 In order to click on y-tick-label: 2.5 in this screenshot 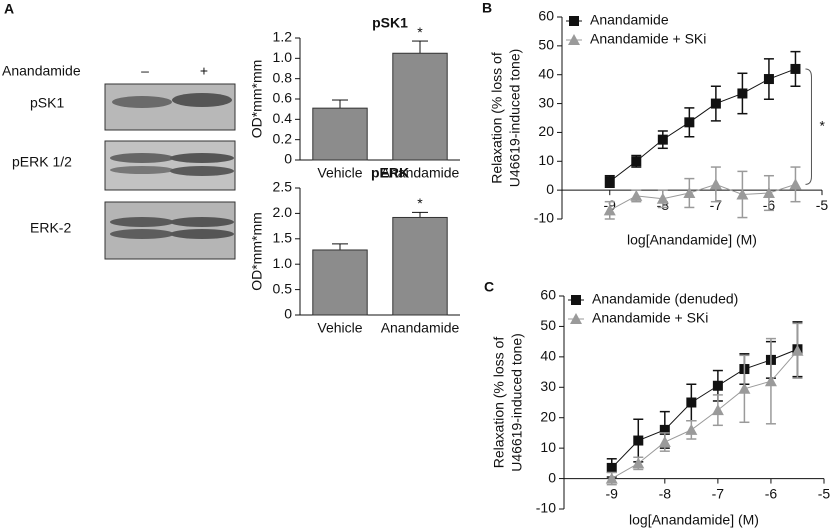, I will do `click(283, 187)`.